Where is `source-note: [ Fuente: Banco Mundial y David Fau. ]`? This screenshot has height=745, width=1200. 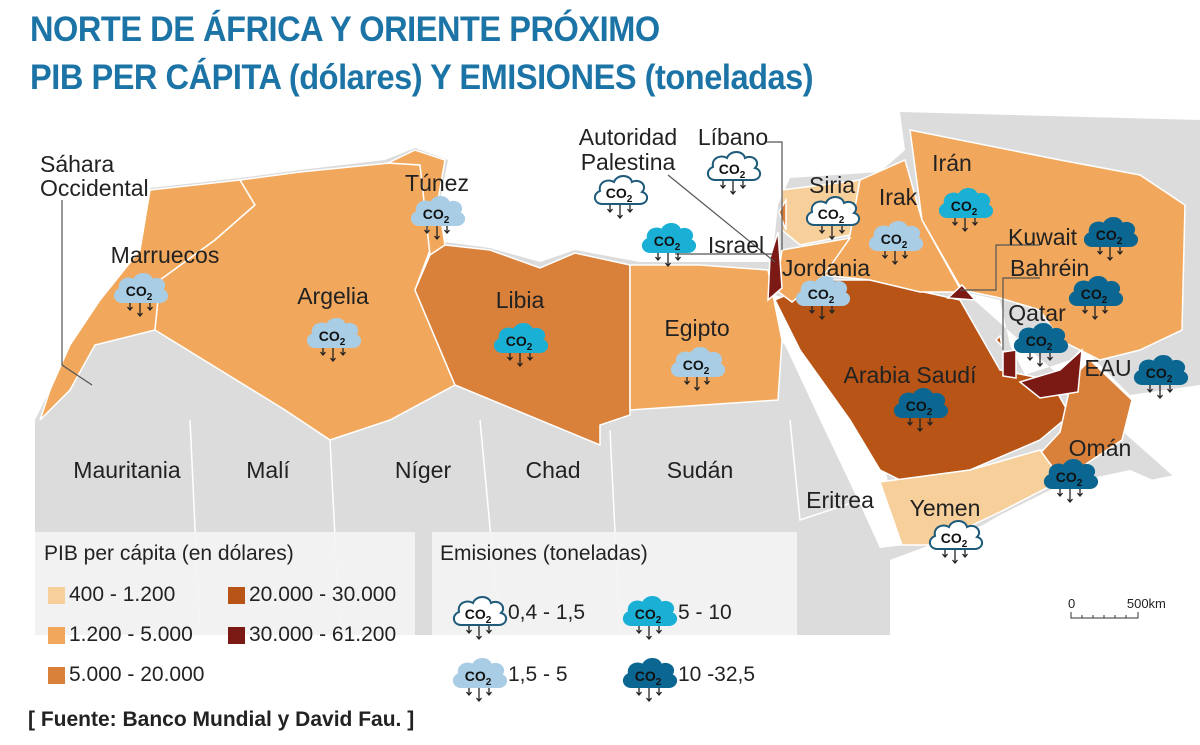 source-note: [ Fuente: Banco Mundial y David Fau. ] is located at coordinates (221, 719).